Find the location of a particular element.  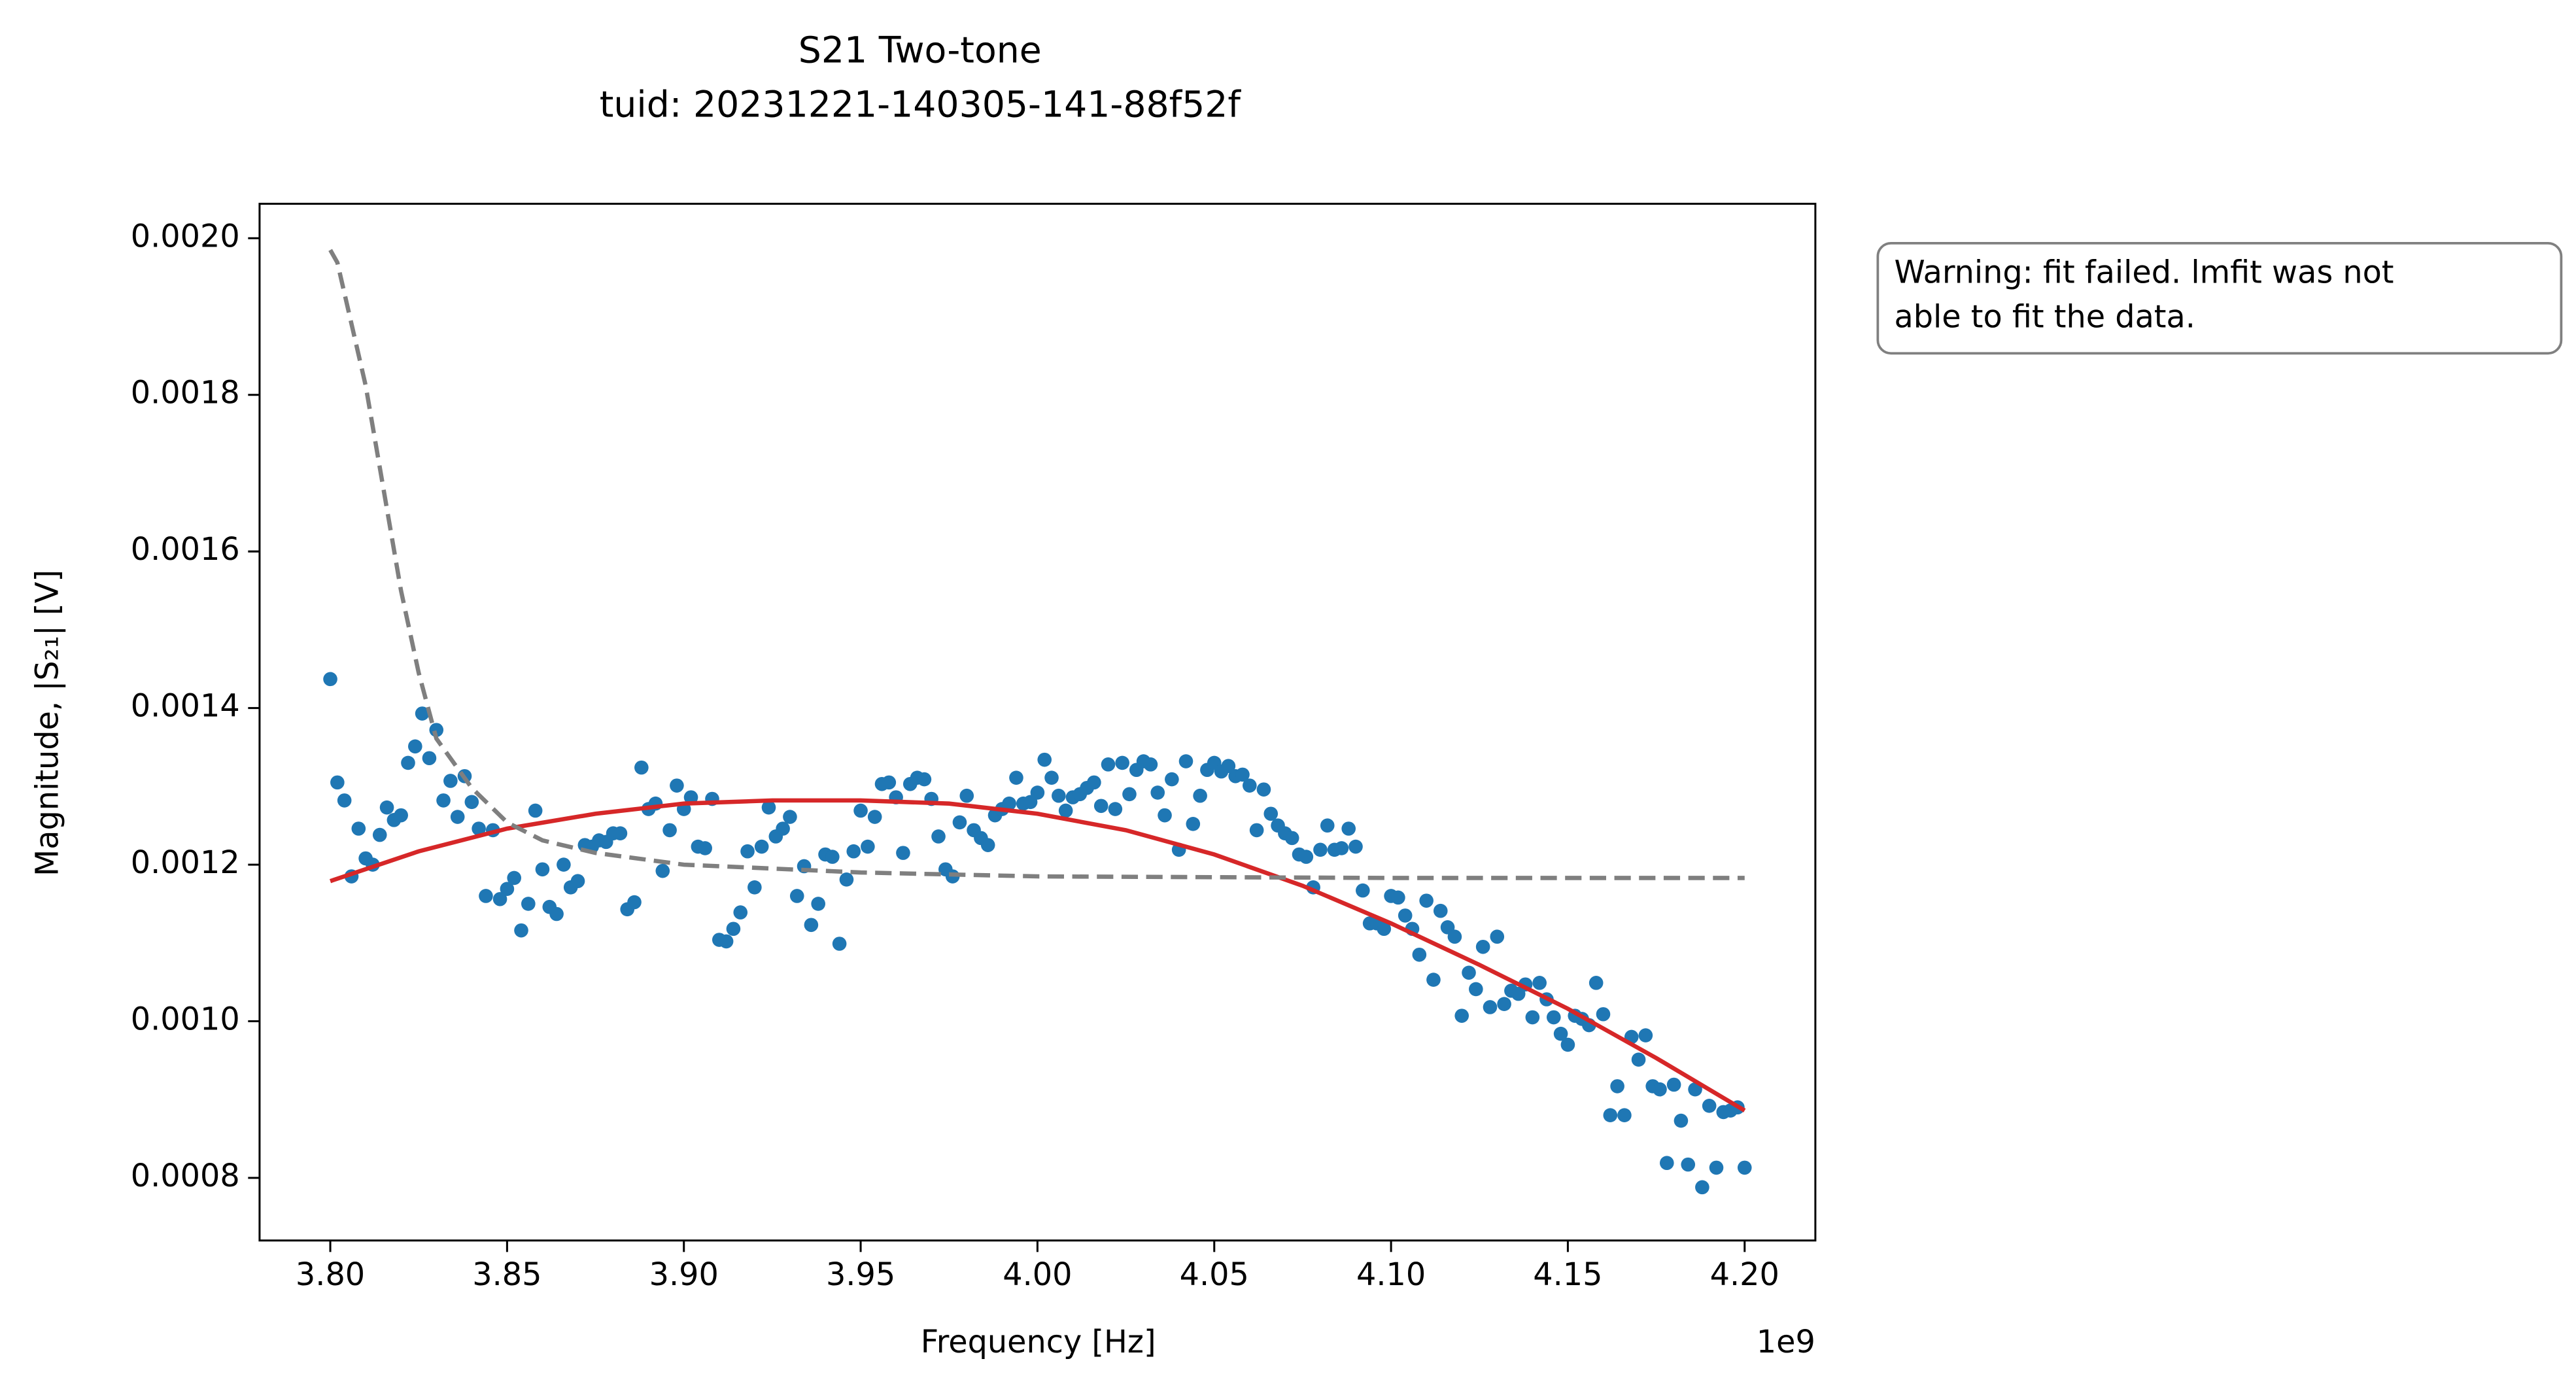

x-tick-label: 4.15 is located at coordinates (1568, 1275).